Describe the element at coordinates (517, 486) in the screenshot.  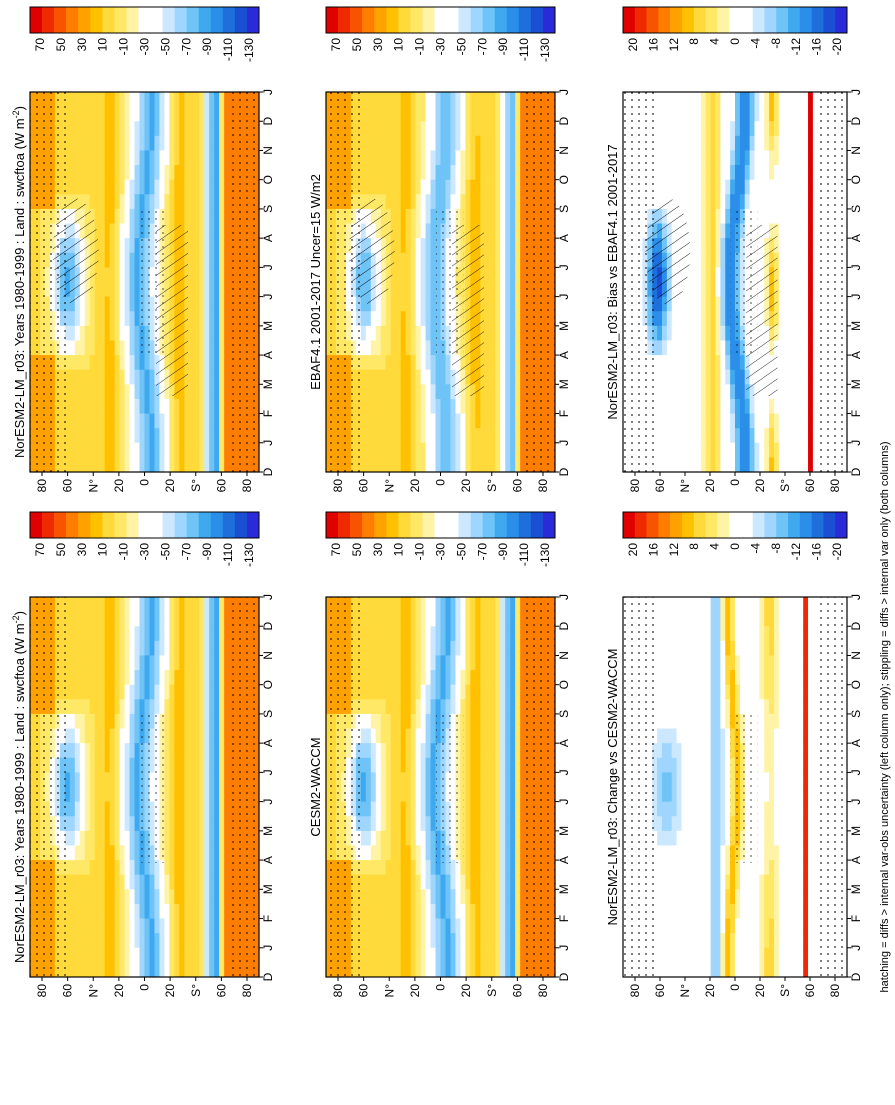
I see `y-tick-label: 60` at that location.